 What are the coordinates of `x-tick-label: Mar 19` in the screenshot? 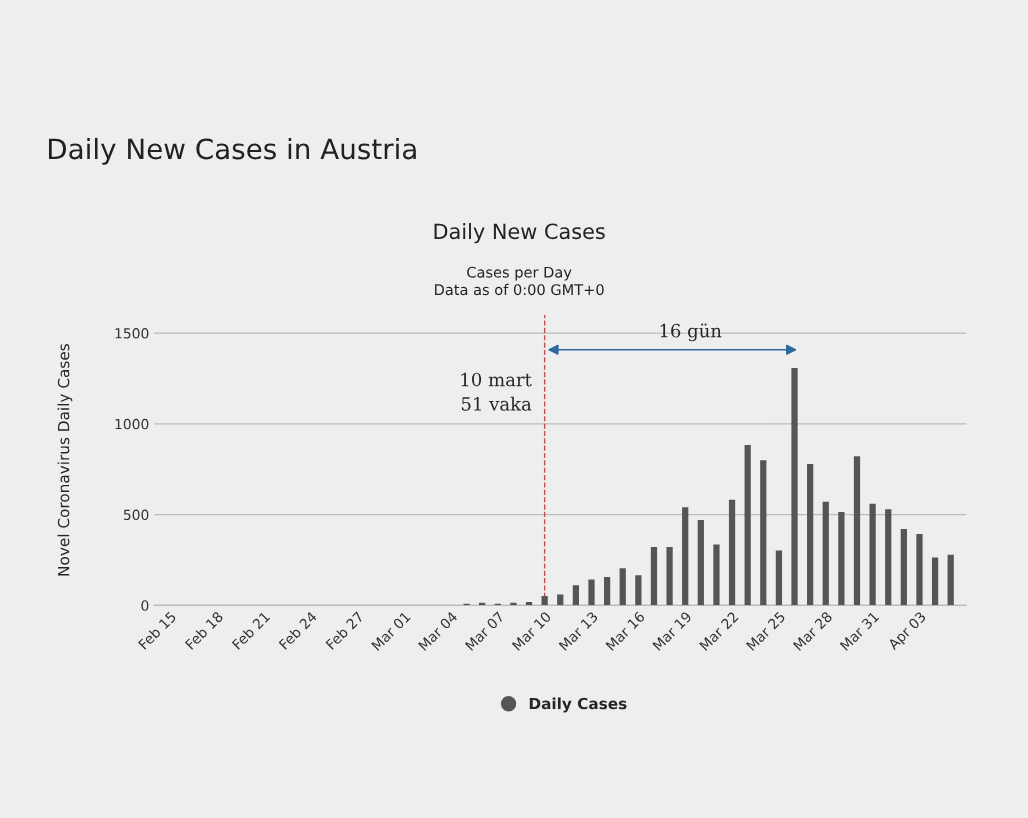 It's located at (672, 631).